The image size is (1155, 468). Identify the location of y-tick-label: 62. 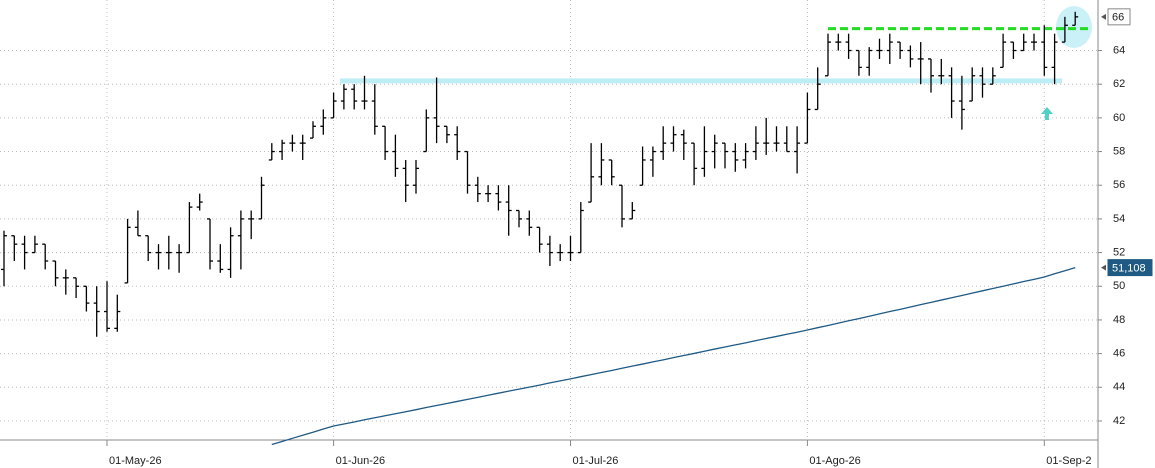
(1119, 84).